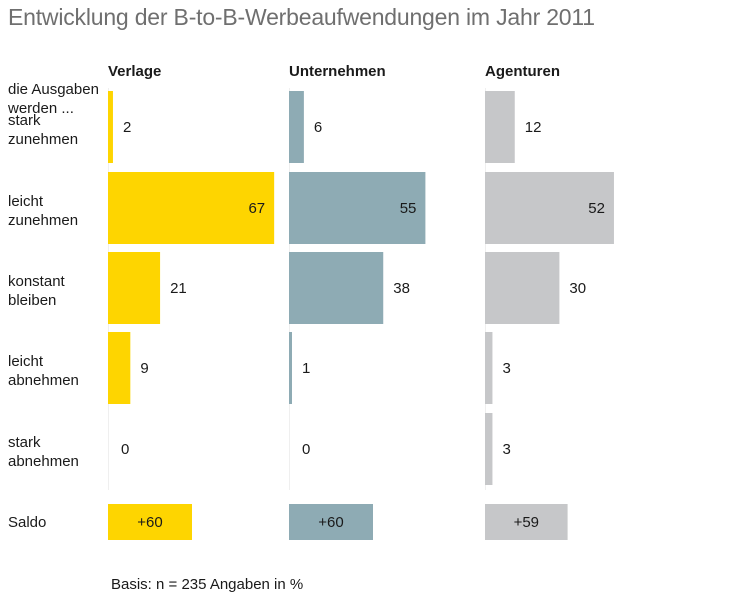  I want to click on saldo-label: Saldo, so click(27, 522).